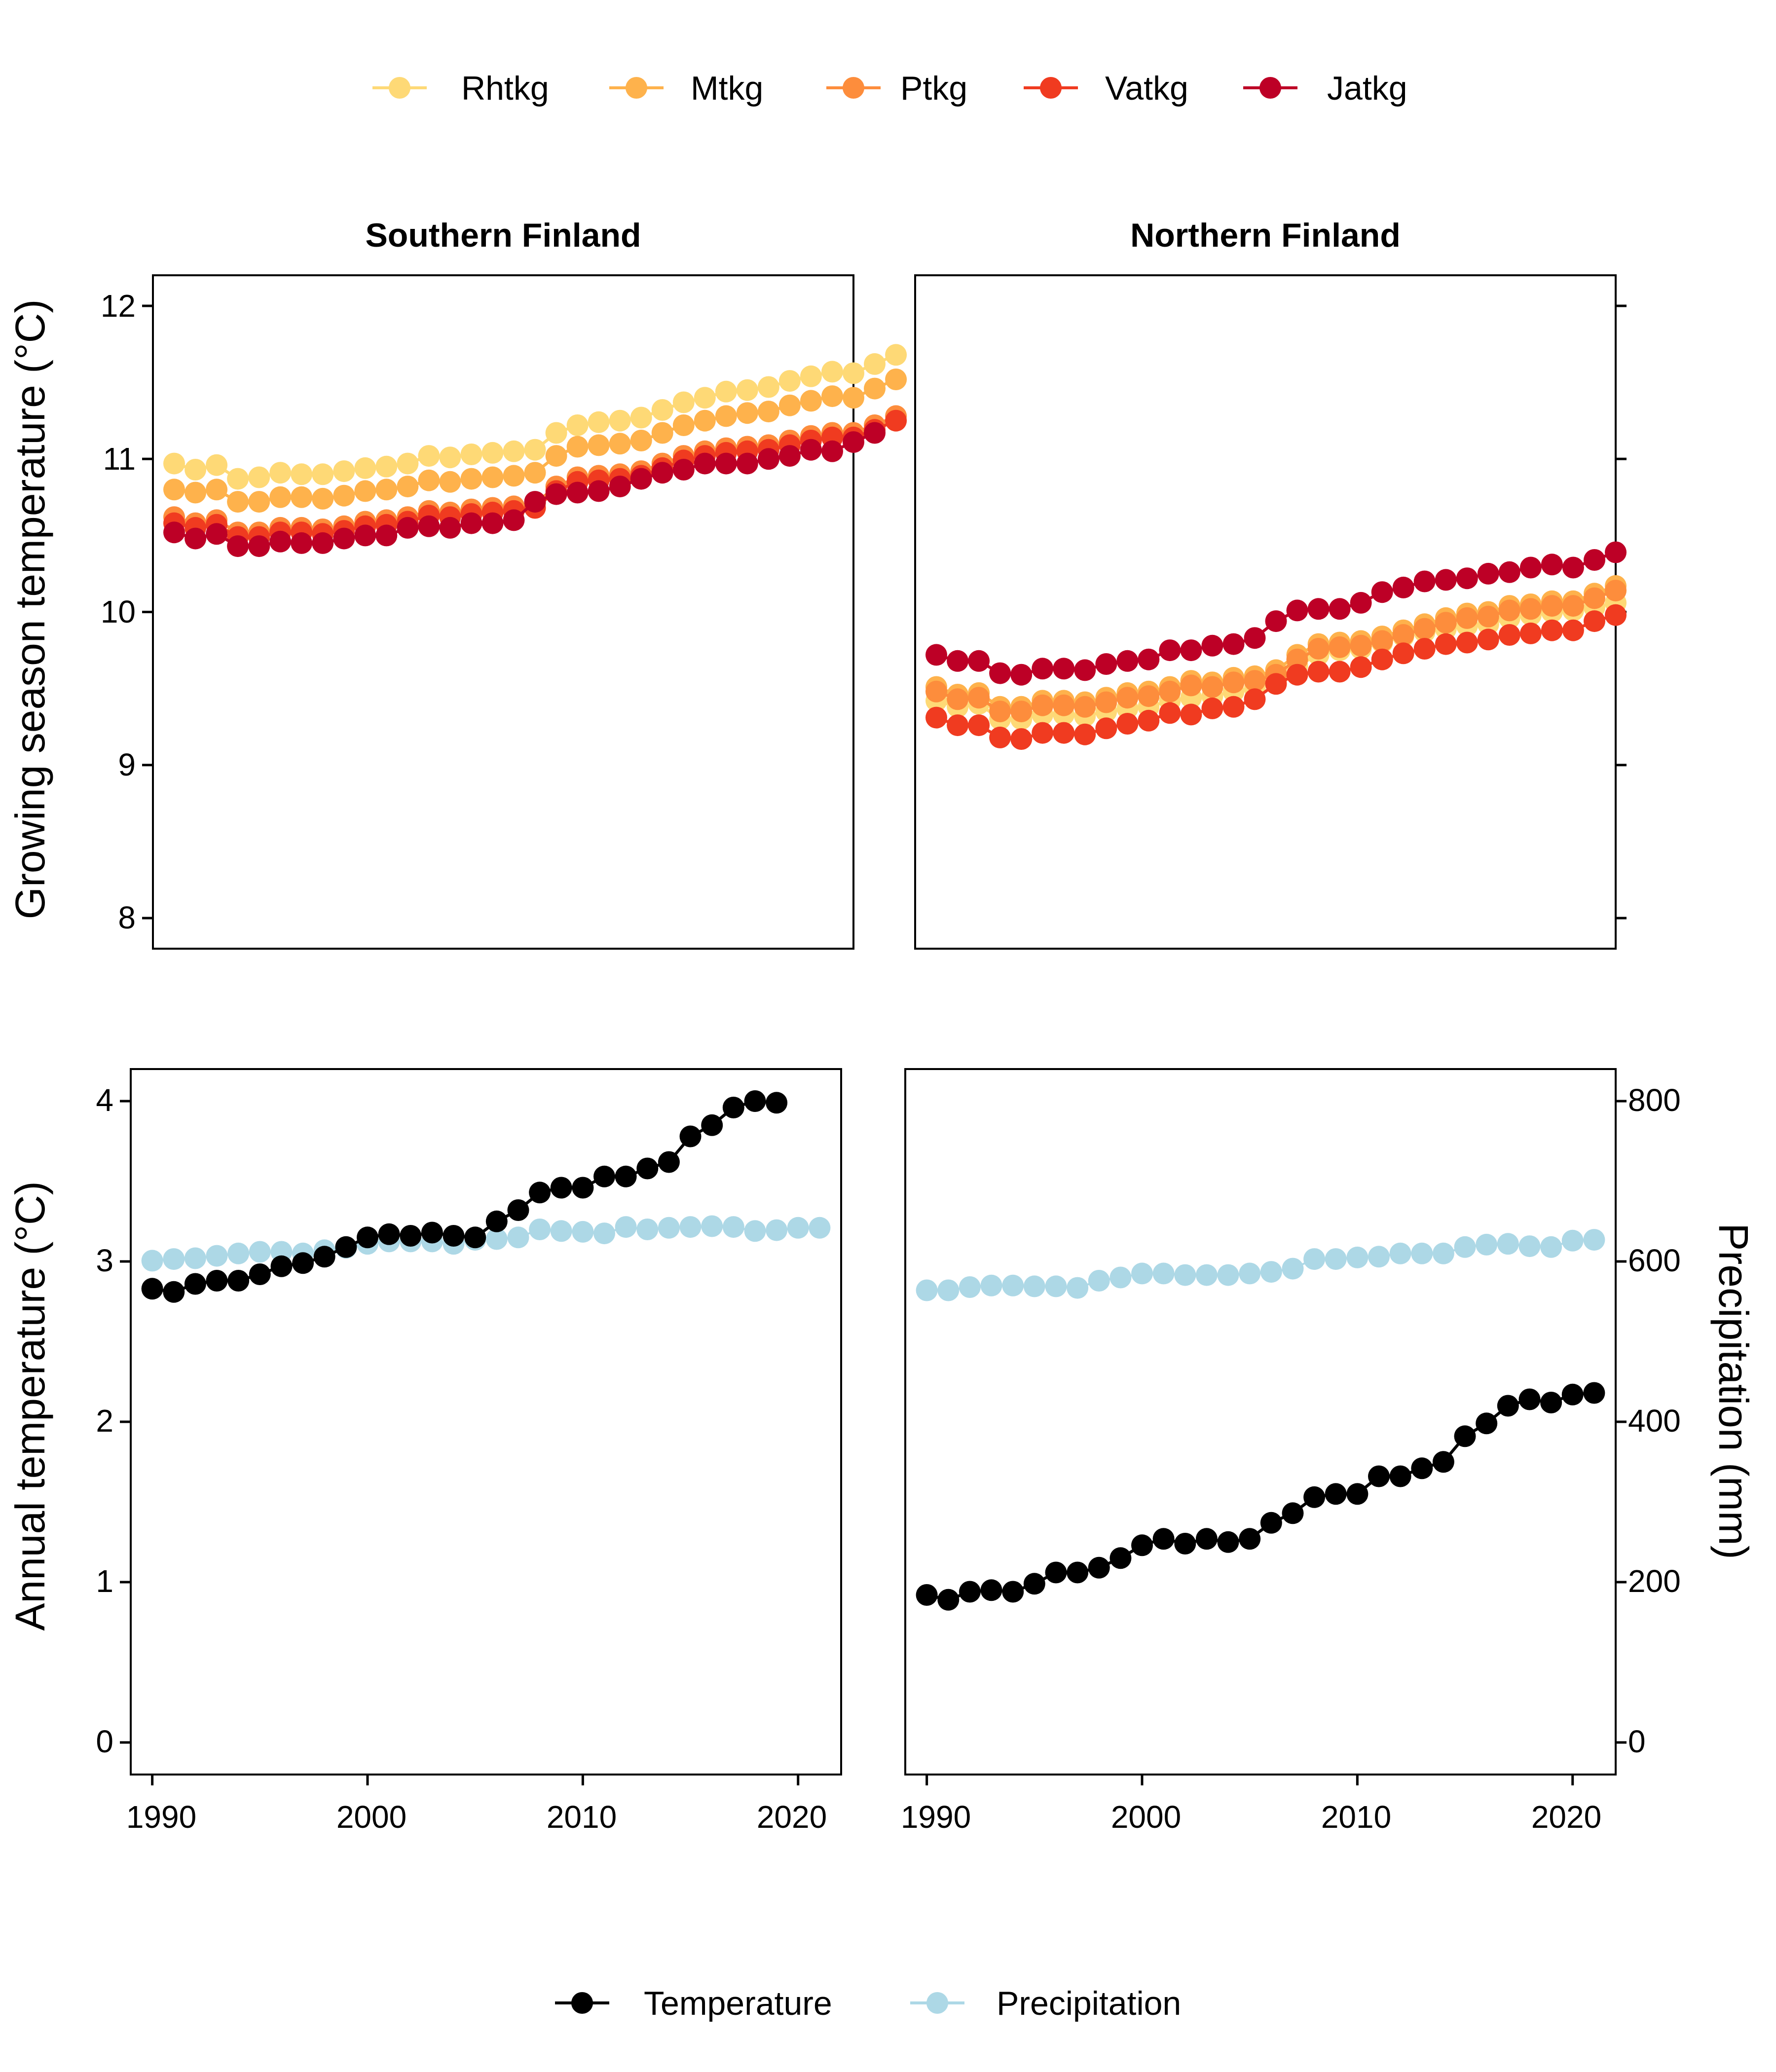 This screenshot has width=1776, height=2072. Describe the element at coordinates (1655, 1261) in the screenshot. I see `y2-tick-label: 600` at that location.